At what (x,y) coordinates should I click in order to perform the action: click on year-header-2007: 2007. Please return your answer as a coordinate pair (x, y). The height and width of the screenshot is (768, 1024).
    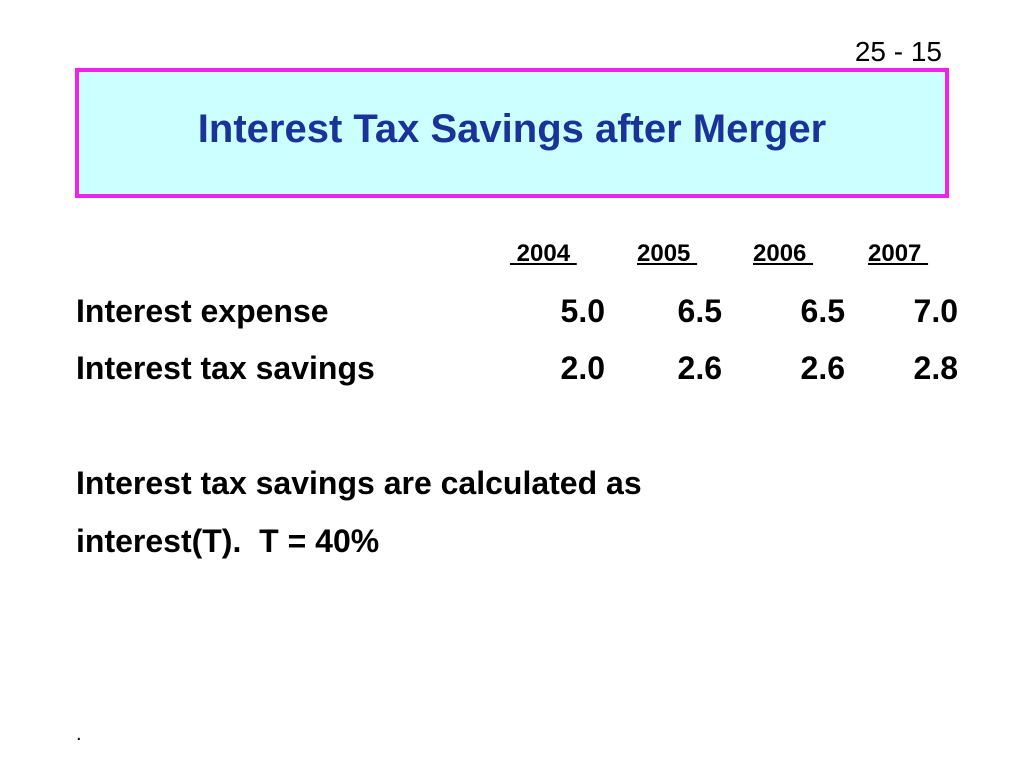
    Looking at the image, I should click on (898, 253).